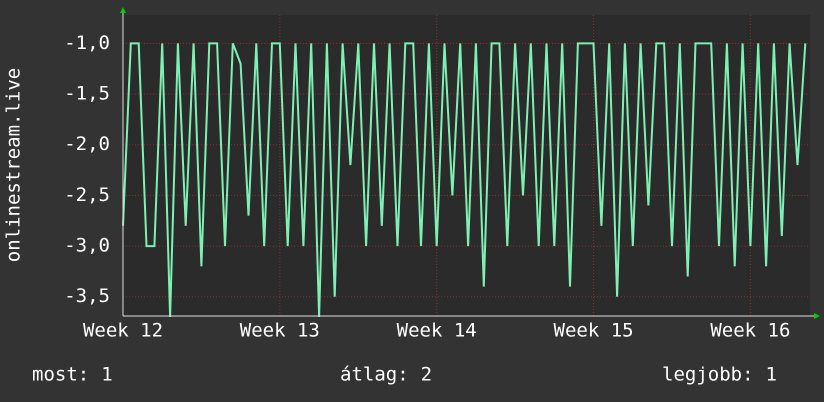  What do you see at coordinates (817, 316) in the screenshot?
I see `x-arrow` at bounding box center [817, 316].